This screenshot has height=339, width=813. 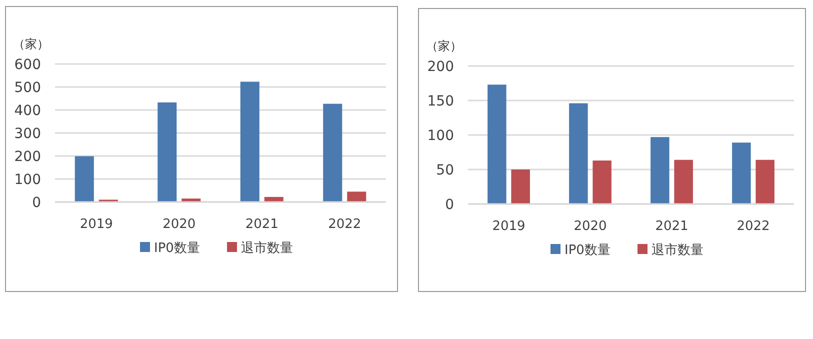 What do you see at coordinates (27, 134) in the screenshot?
I see `y-tick-label: 300` at bounding box center [27, 134].